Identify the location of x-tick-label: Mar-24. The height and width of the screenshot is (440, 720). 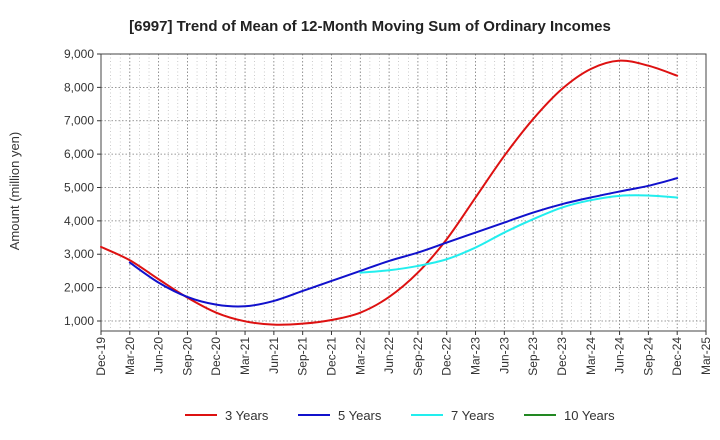
(591, 356).